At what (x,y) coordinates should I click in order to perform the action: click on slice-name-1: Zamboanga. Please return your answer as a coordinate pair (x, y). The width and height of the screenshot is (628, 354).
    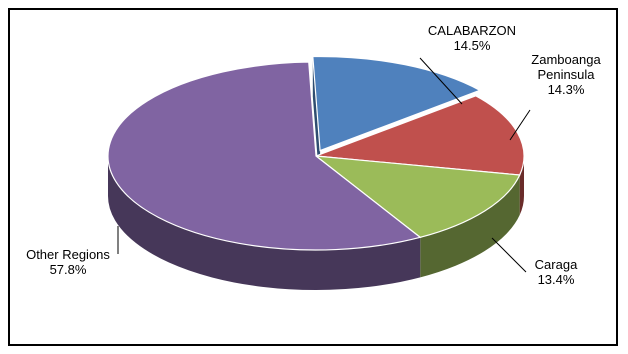
    Looking at the image, I should click on (566, 59).